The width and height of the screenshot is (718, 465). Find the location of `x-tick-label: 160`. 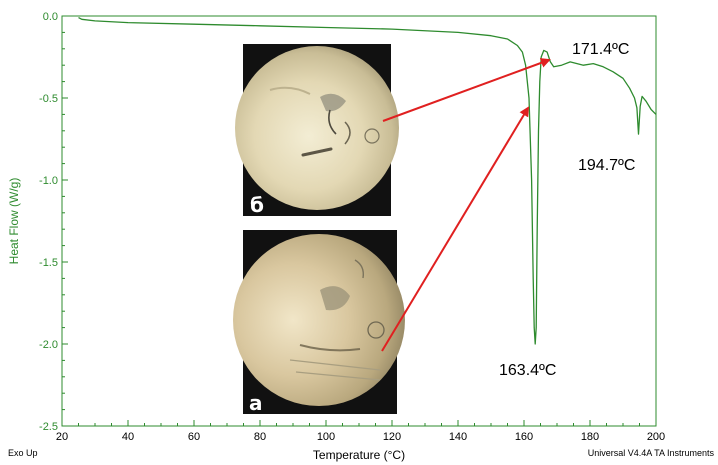

x-tick-label: 160 is located at coordinates (524, 437).